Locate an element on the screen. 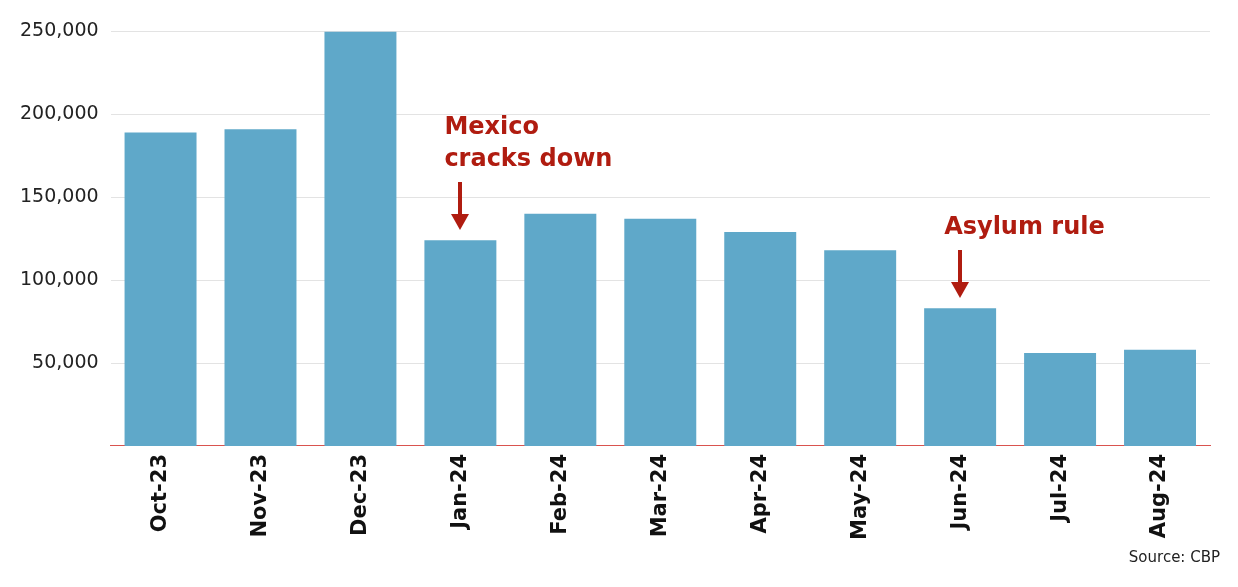 The height and width of the screenshot is (587, 1238). y-tick-label: 250,000 is located at coordinates (59, 29).